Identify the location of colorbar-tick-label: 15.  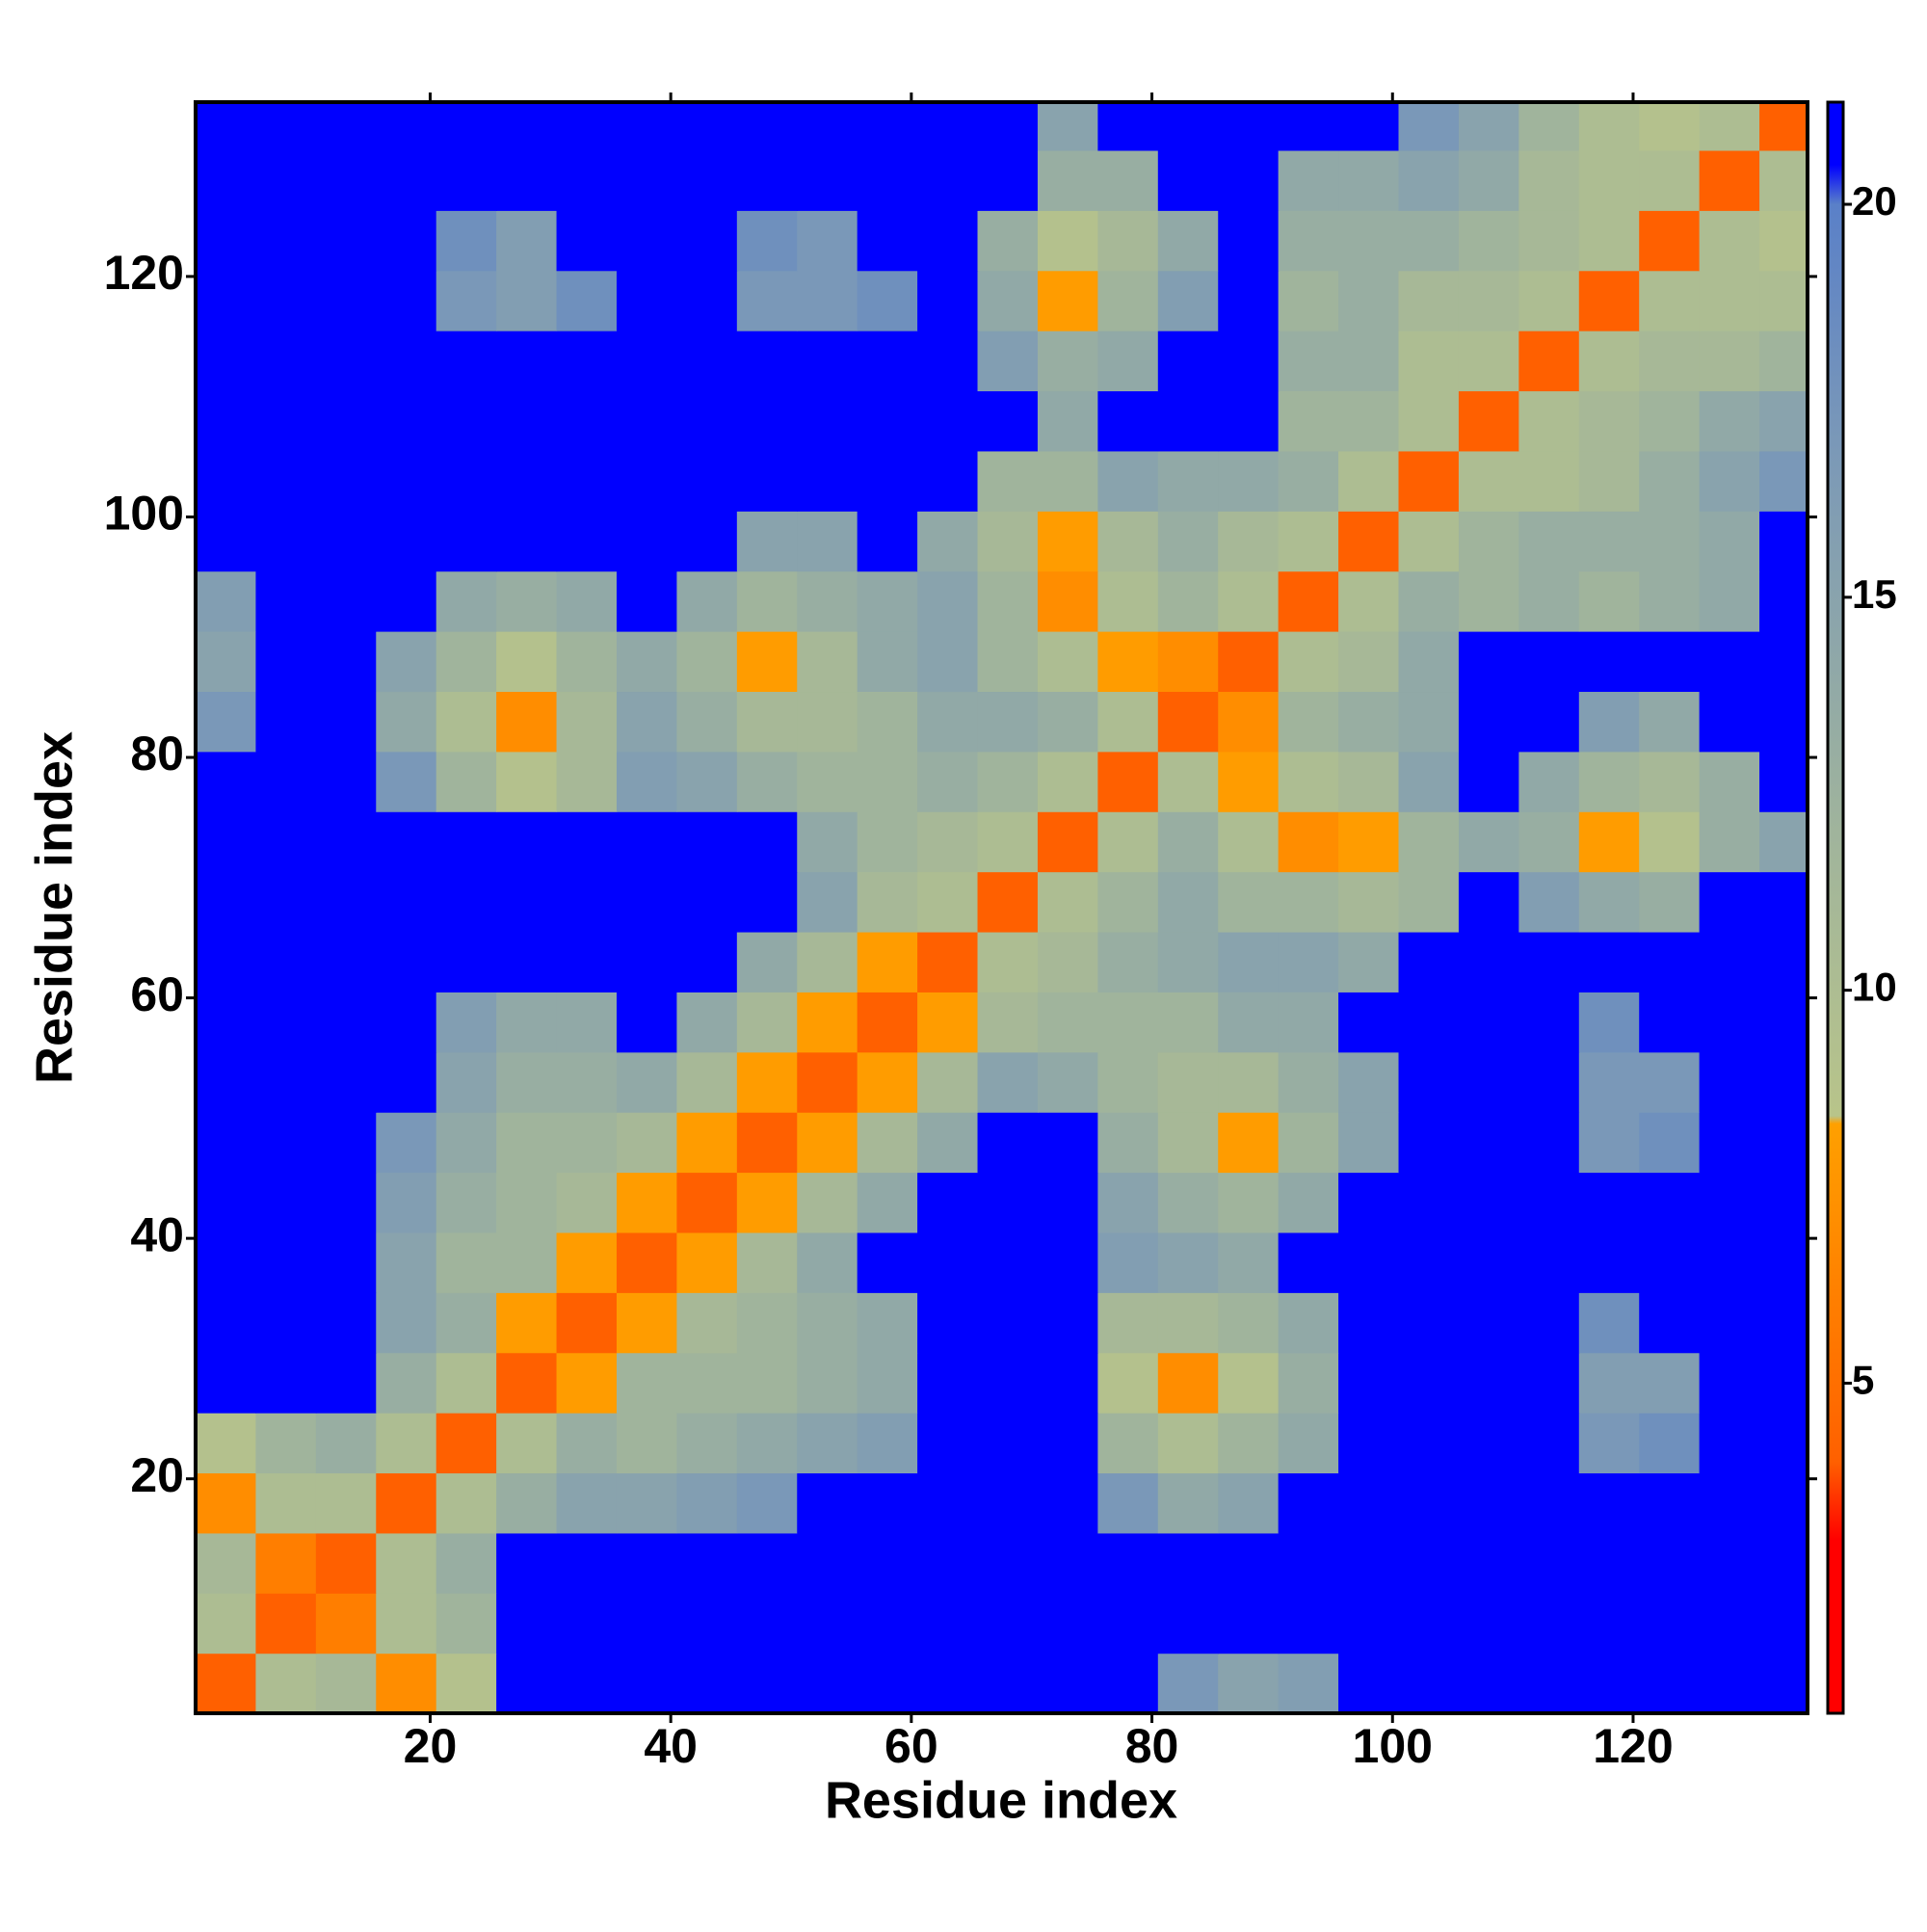
(1874, 594).